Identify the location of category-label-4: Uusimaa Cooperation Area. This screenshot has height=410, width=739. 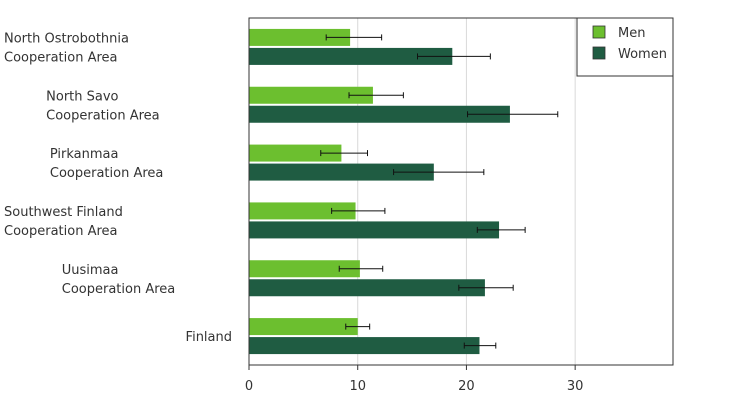
(119, 280).